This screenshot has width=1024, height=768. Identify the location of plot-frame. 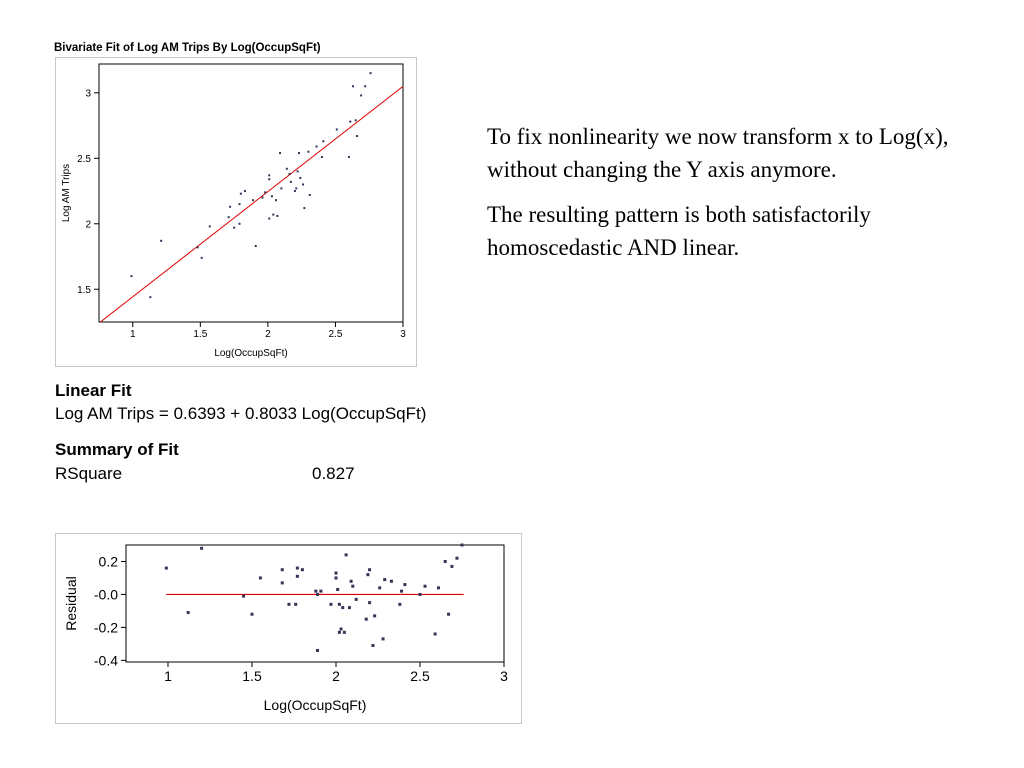
(315, 603).